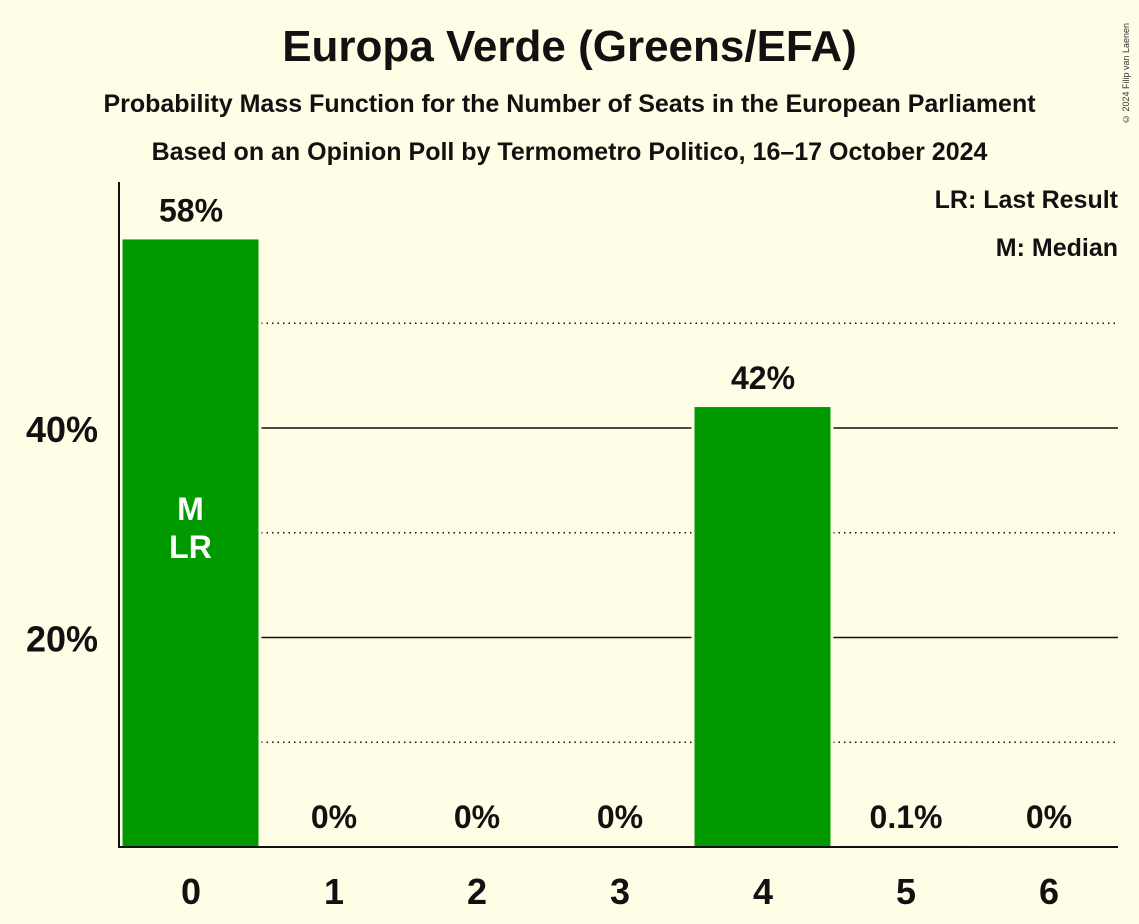 The width and height of the screenshot is (1139, 924). What do you see at coordinates (190, 509) in the screenshot?
I see `bar-annotation: M` at bounding box center [190, 509].